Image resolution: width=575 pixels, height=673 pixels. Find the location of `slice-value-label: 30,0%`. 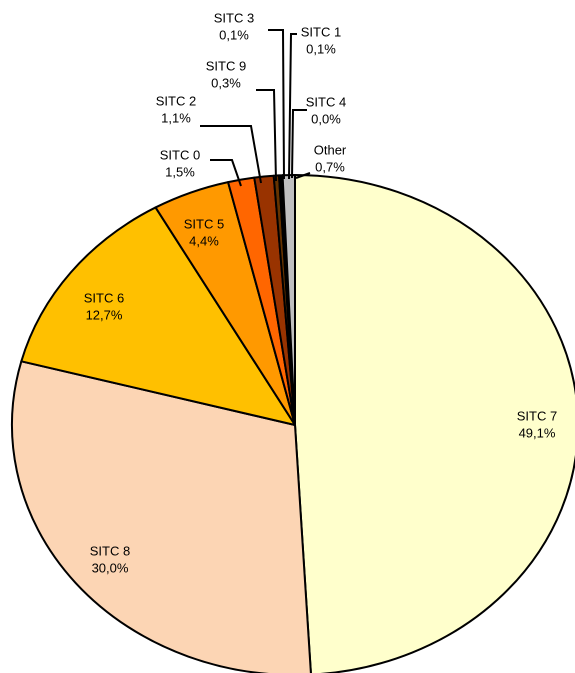

slice-value-label: 30,0% is located at coordinates (110, 567).